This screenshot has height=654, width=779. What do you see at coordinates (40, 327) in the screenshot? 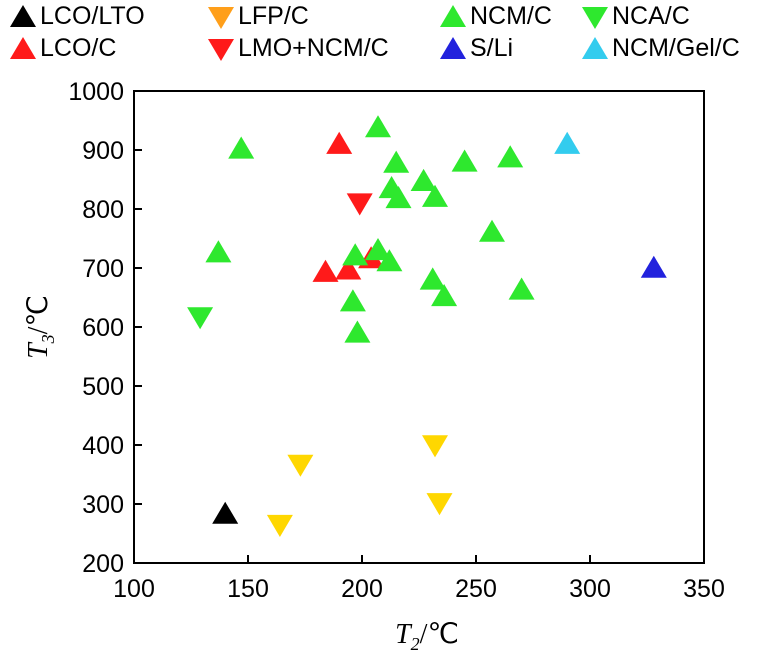
I see `y-axis-title: T3/℃` at bounding box center [40, 327].